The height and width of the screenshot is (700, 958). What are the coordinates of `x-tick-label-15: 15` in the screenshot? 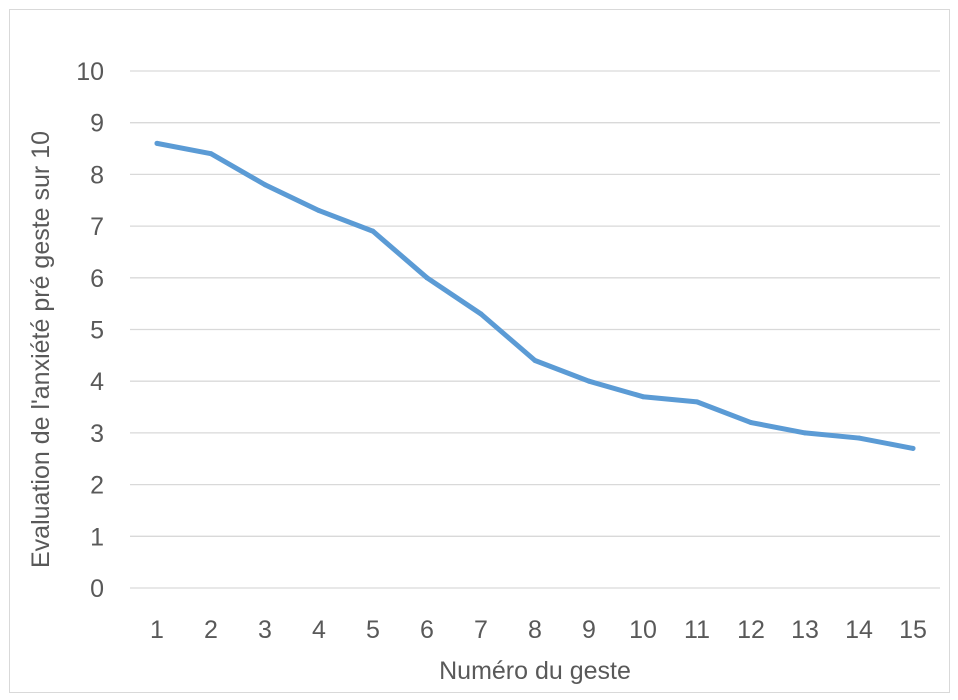 It's located at (913, 630).